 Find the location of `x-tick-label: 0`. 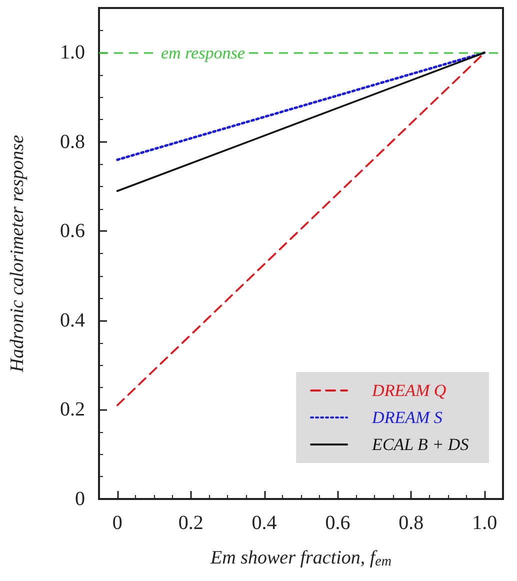

x-tick-label: 0 is located at coordinates (117, 523).